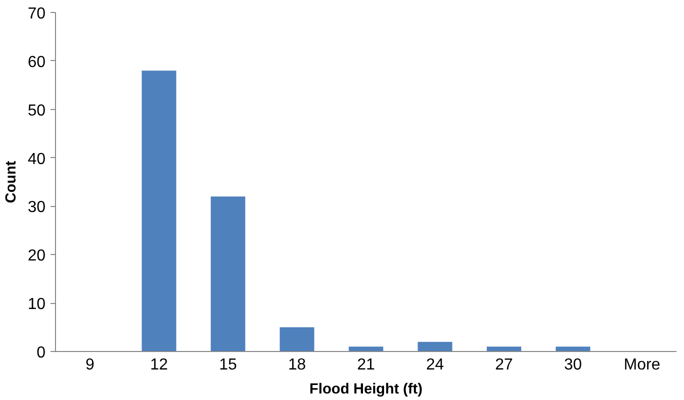 The image size is (684, 400). What do you see at coordinates (12, 182) in the screenshot?
I see `y-axis-title: Count` at bounding box center [12, 182].